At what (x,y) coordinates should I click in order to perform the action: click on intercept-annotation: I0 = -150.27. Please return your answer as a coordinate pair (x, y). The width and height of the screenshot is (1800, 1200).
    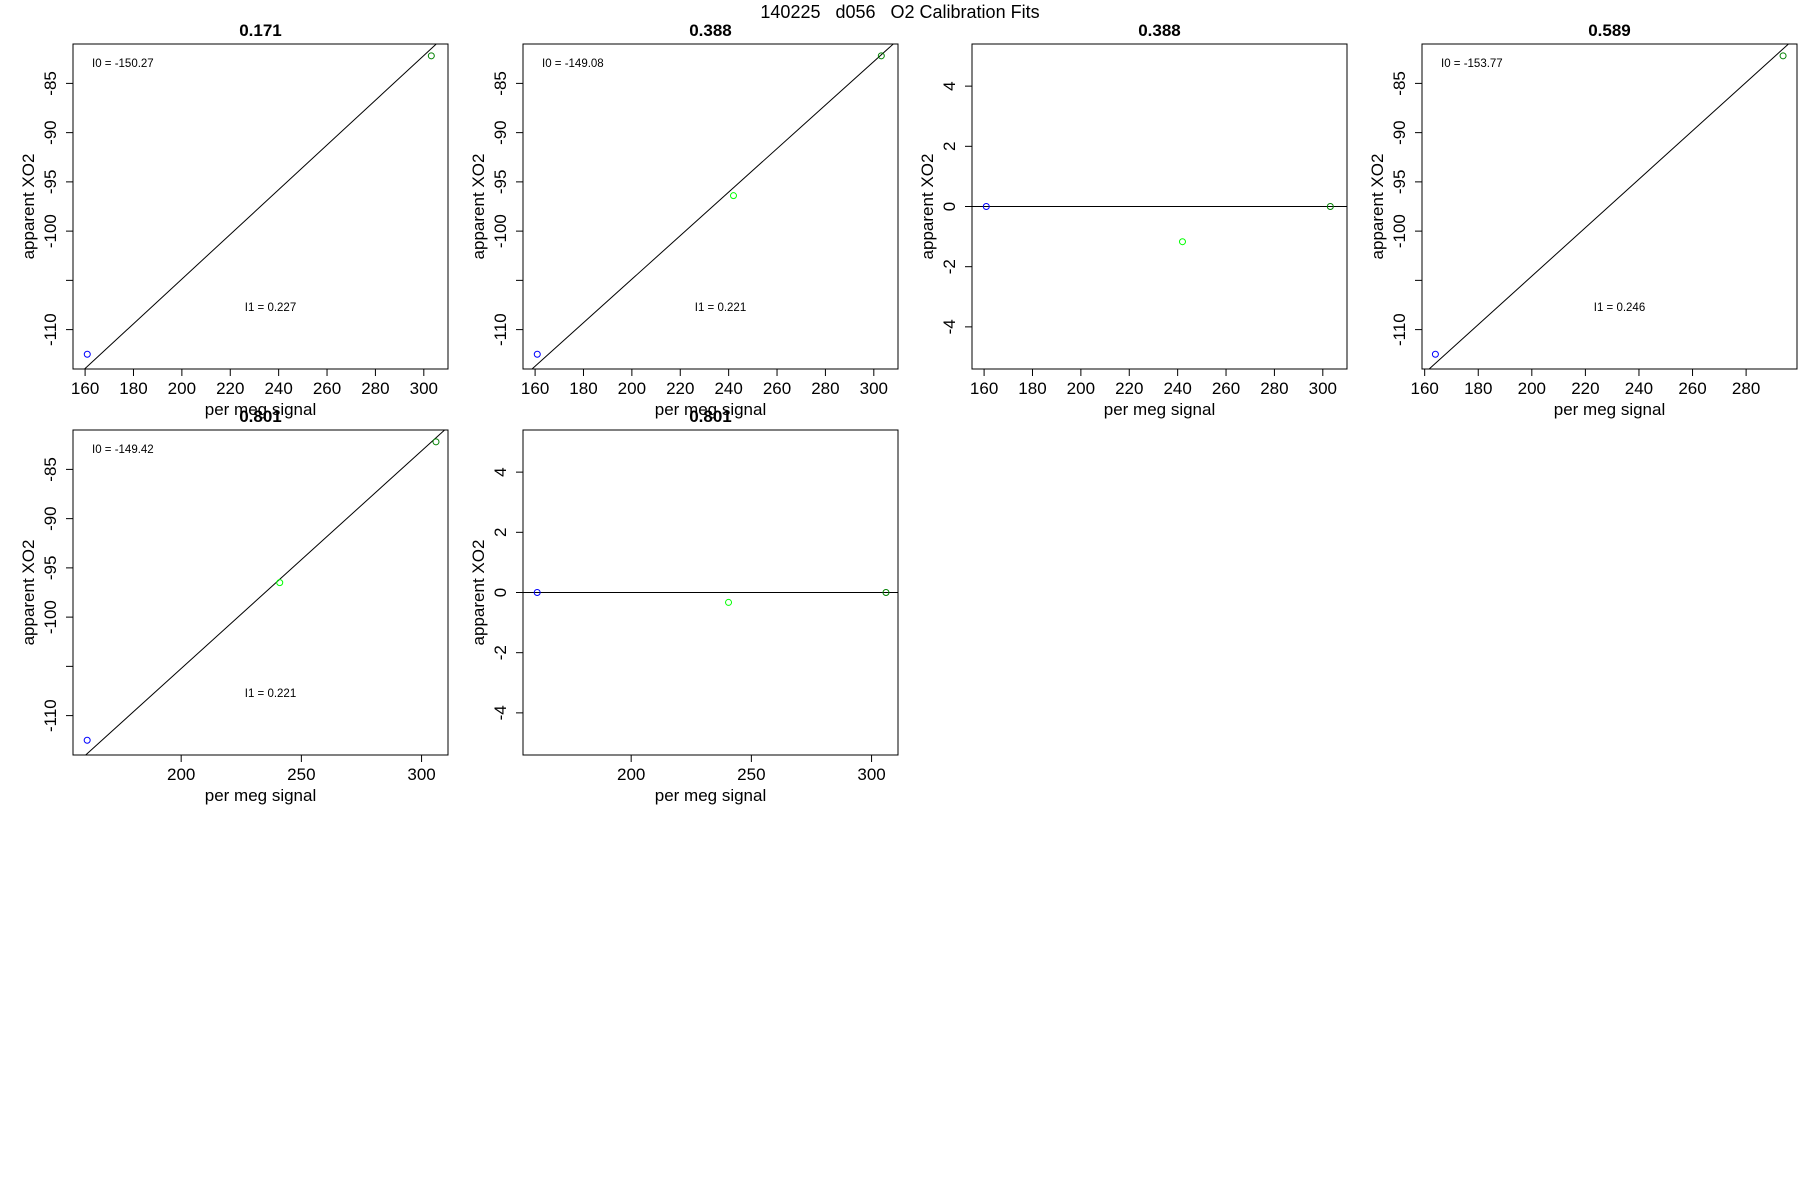
    Looking at the image, I should click on (123, 64).